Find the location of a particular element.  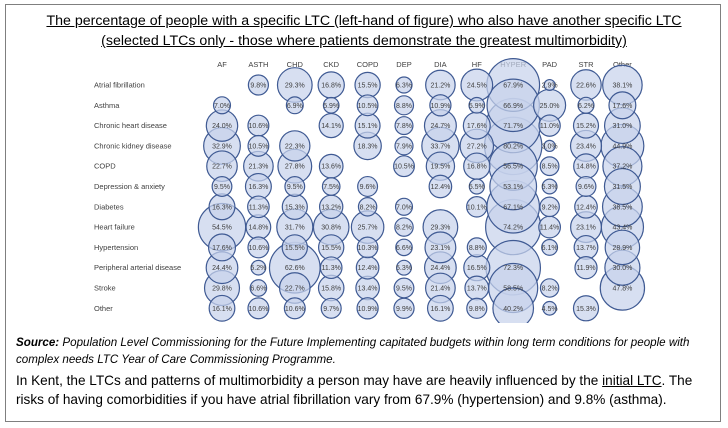

bubble-value-label: 21.3% is located at coordinates (258, 167).